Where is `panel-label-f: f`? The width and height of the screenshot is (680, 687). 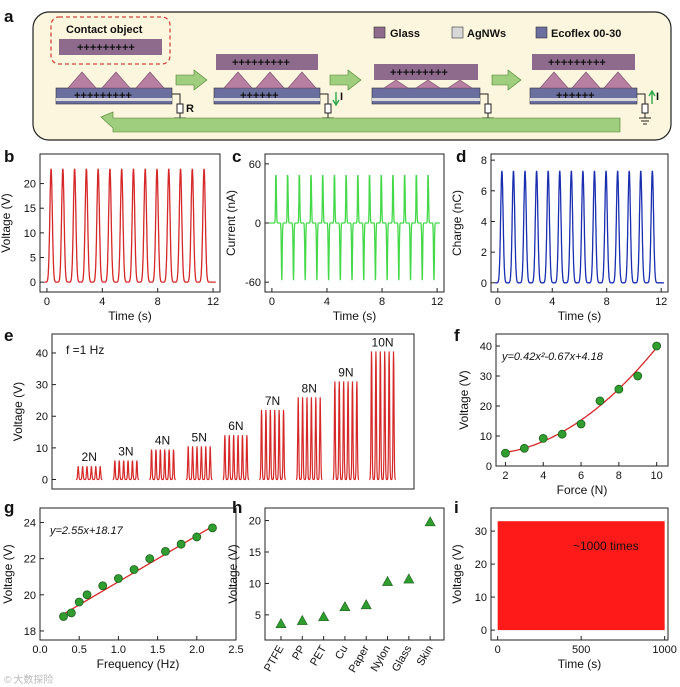
panel-label-f: f is located at coordinates (457, 335).